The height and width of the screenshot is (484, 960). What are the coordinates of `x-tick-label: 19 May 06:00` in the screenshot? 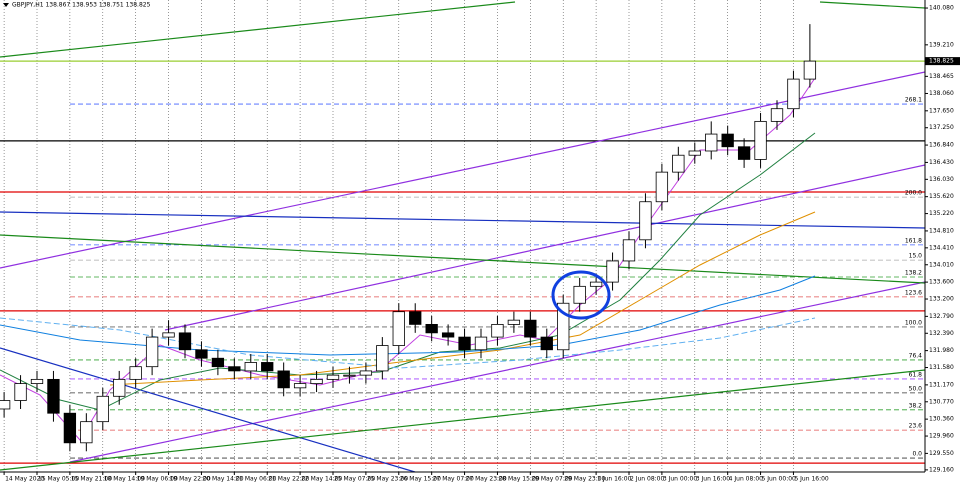 It's located at (157, 479).